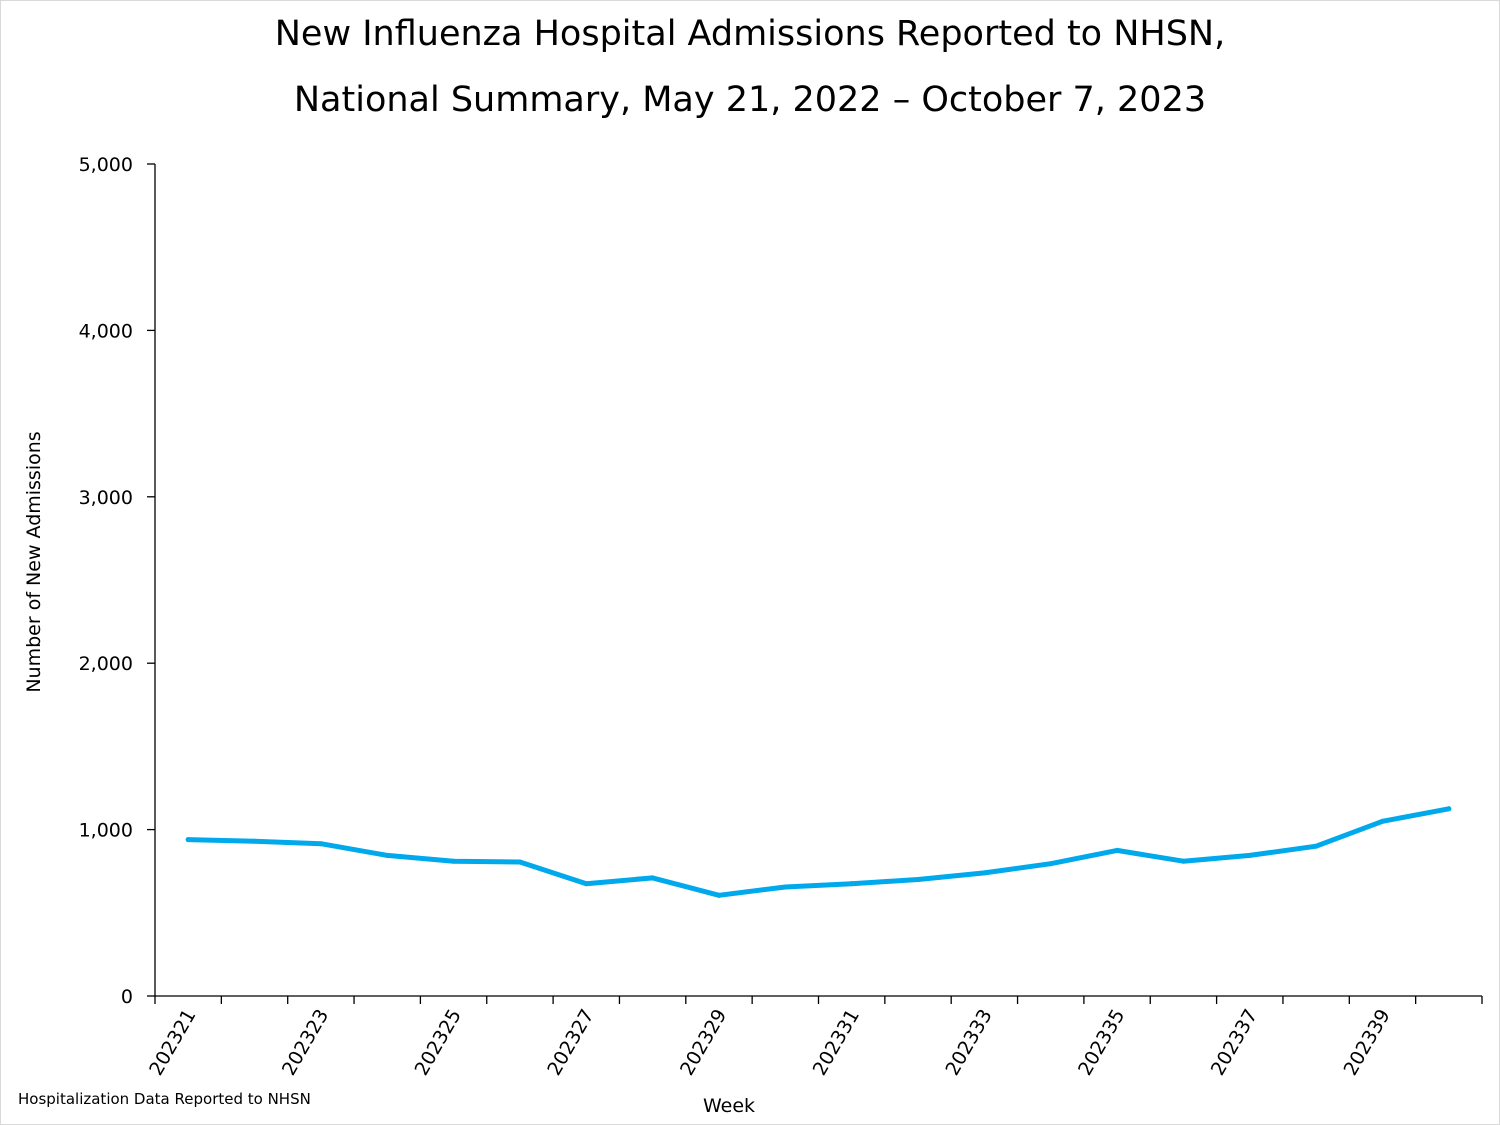 Image resolution: width=1500 pixels, height=1125 pixels. I want to click on series-line, so click(818, 852).